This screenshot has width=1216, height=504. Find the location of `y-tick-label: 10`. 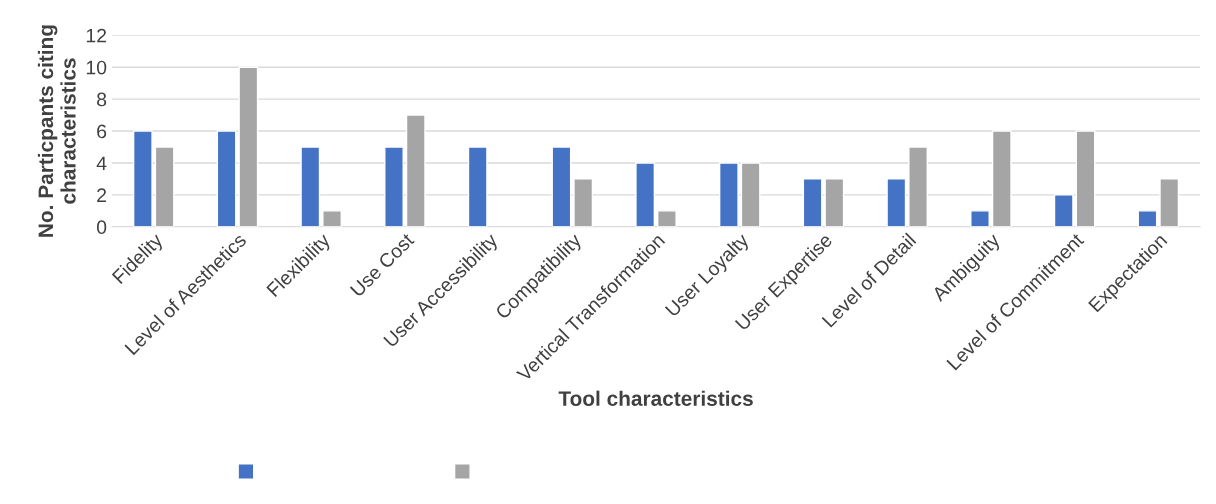

y-tick-label: 10 is located at coordinates (96, 67).